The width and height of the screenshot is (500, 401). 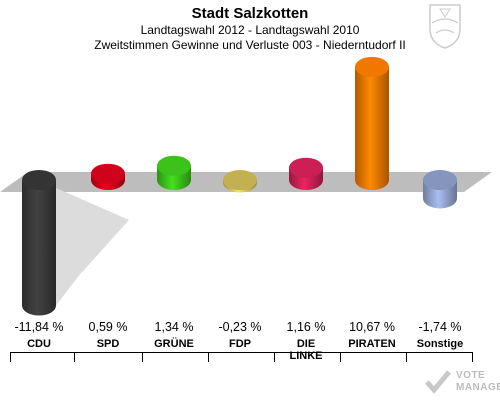 What do you see at coordinates (174, 344) in the screenshot?
I see `category-label-gr-ne: GRÜNE` at bounding box center [174, 344].